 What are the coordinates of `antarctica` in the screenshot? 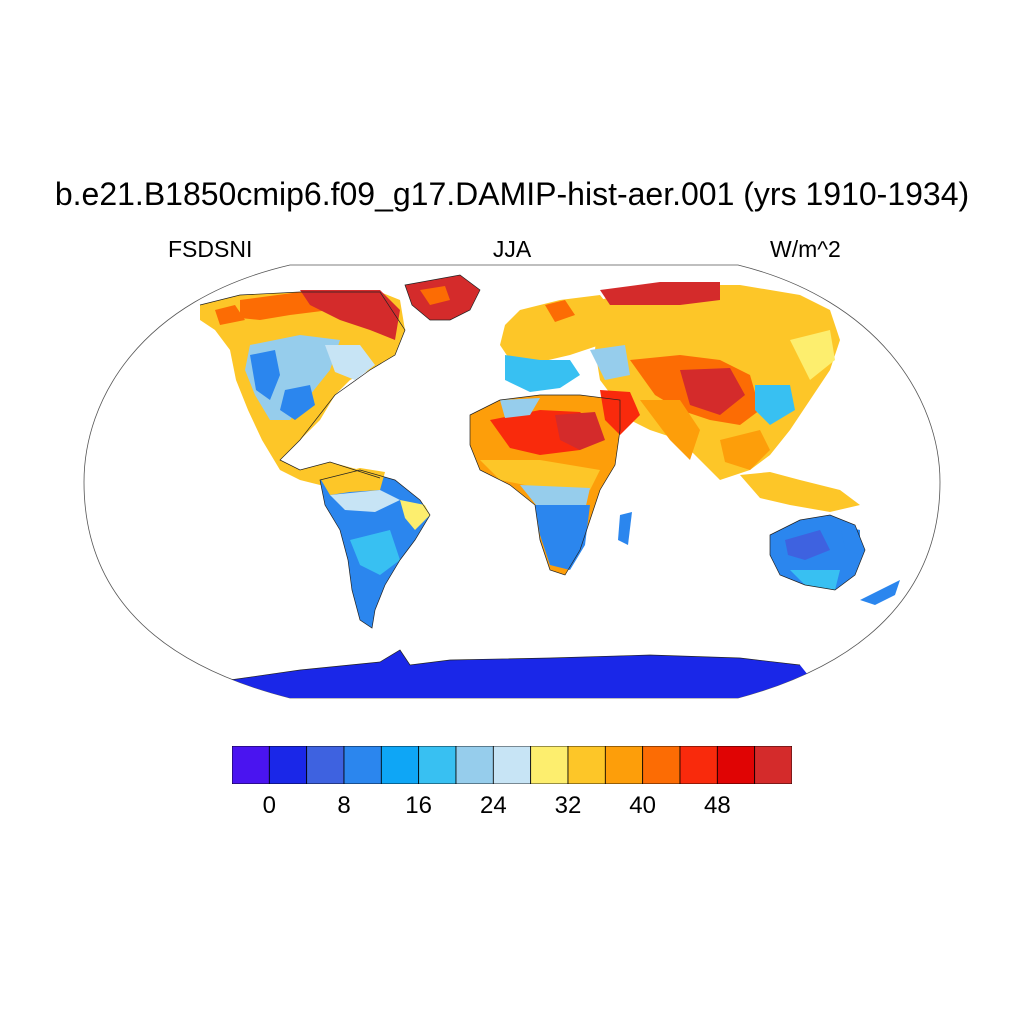 It's located at (520, 674).